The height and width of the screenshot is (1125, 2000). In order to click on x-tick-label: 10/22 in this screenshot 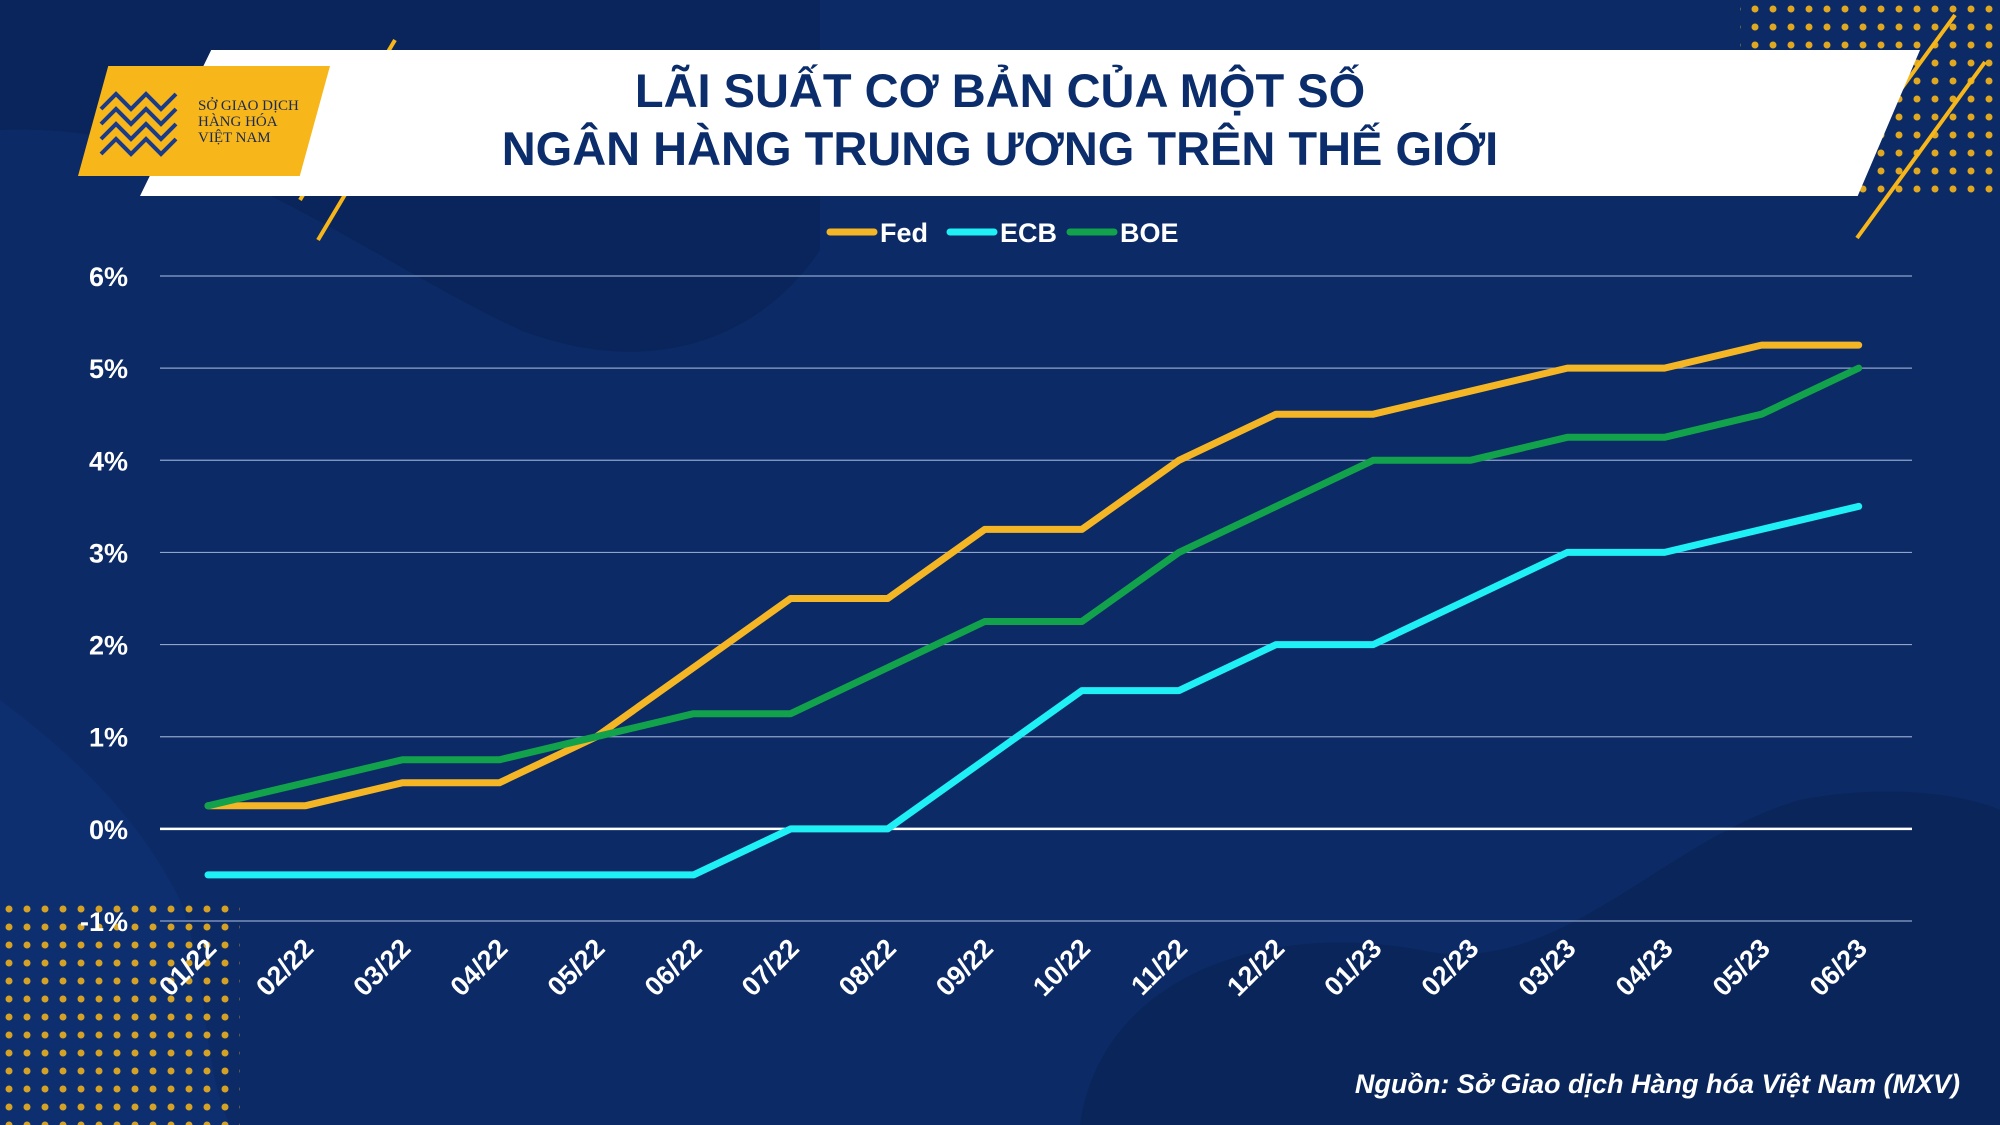, I will do `click(1061, 967)`.